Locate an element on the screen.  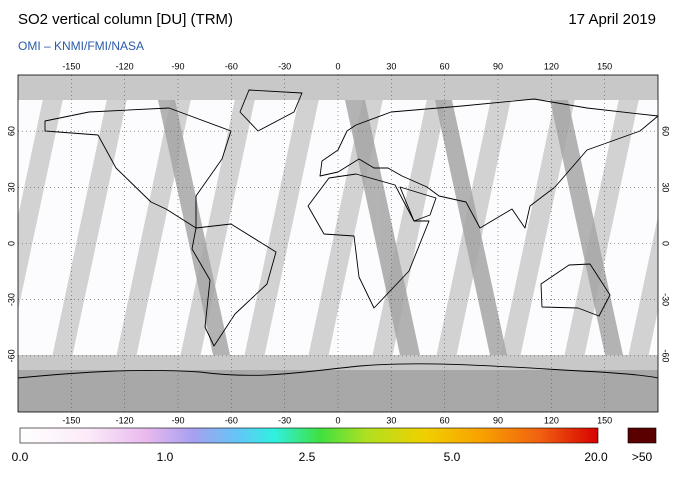
lat-label-right: -60 is located at coordinates (666, 355).